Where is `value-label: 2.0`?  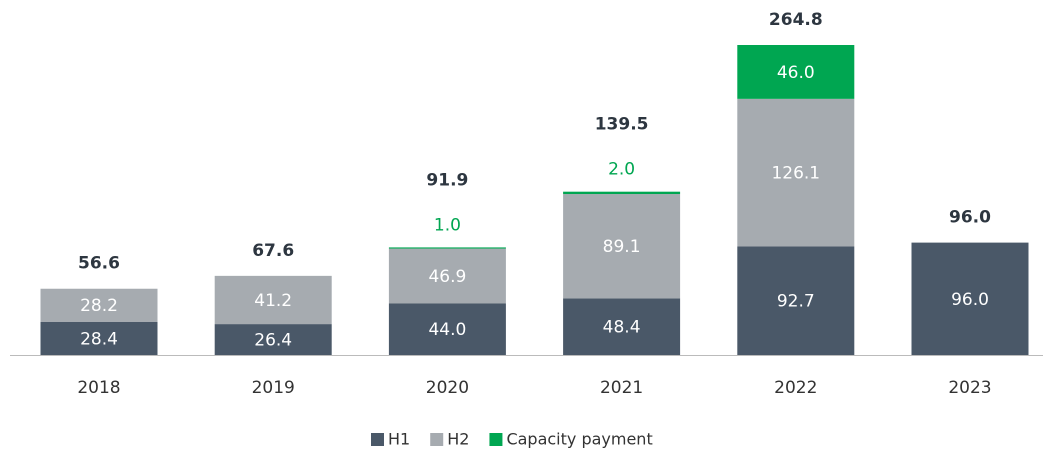 value-label: 2.0 is located at coordinates (621, 170).